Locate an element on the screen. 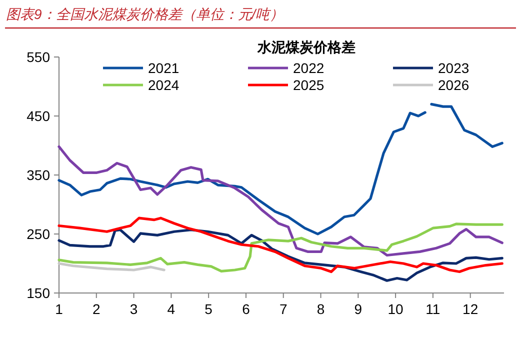 The width and height of the screenshot is (521, 350). y-tick-label: 550 is located at coordinates (38, 57).